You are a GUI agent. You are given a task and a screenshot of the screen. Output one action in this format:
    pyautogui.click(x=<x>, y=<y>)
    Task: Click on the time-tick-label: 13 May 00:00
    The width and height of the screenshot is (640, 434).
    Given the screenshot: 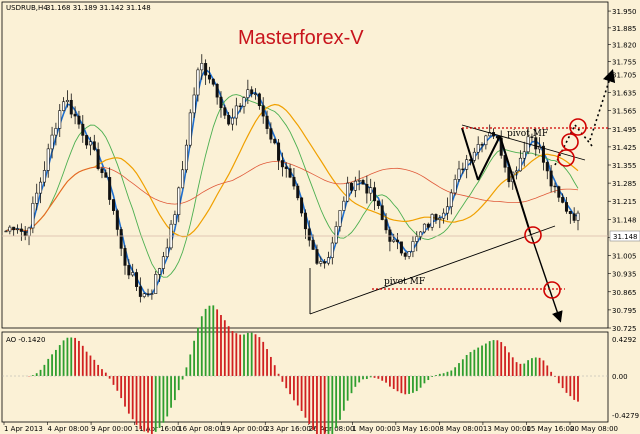 What is the action you would take?
    pyautogui.click(x=507, y=429)
    